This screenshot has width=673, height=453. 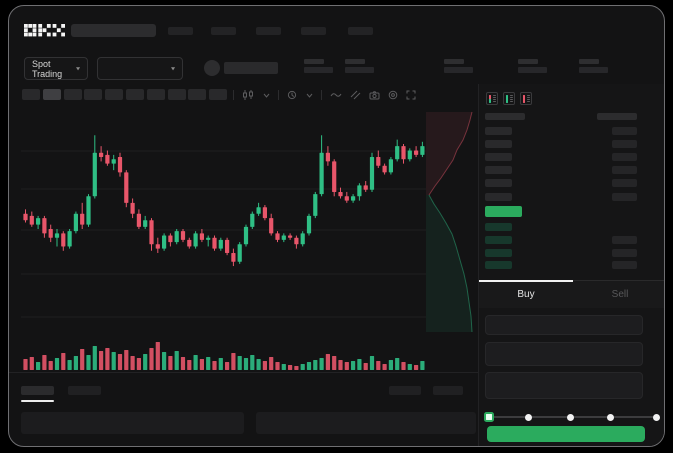 What do you see at coordinates (411, 95) in the screenshot?
I see `fullscreen-icon` at bounding box center [411, 95].